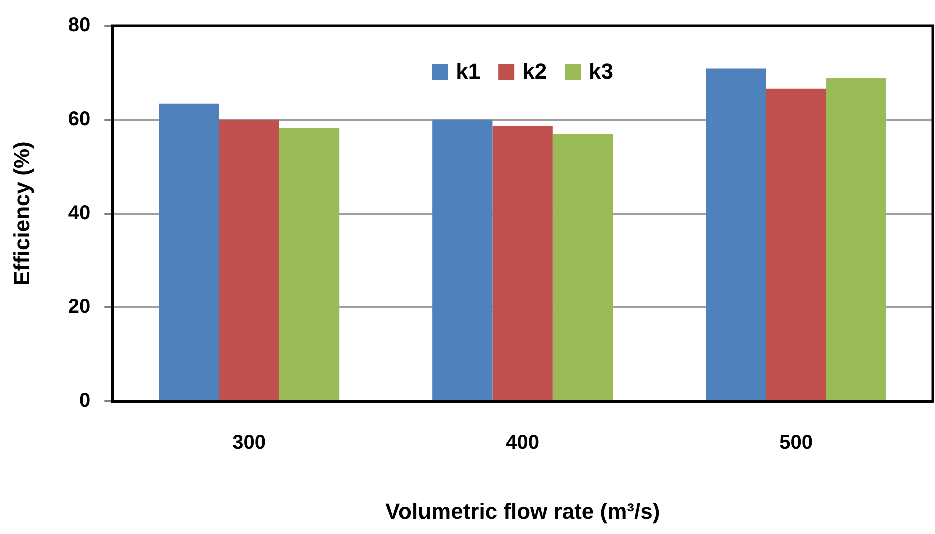 Image resolution: width=935 pixels, height=534 pixels. What do you see at coordinates (796, 443) in the screenshot?
I see `x-tick-label: 500` at bounding box center [796, 443].